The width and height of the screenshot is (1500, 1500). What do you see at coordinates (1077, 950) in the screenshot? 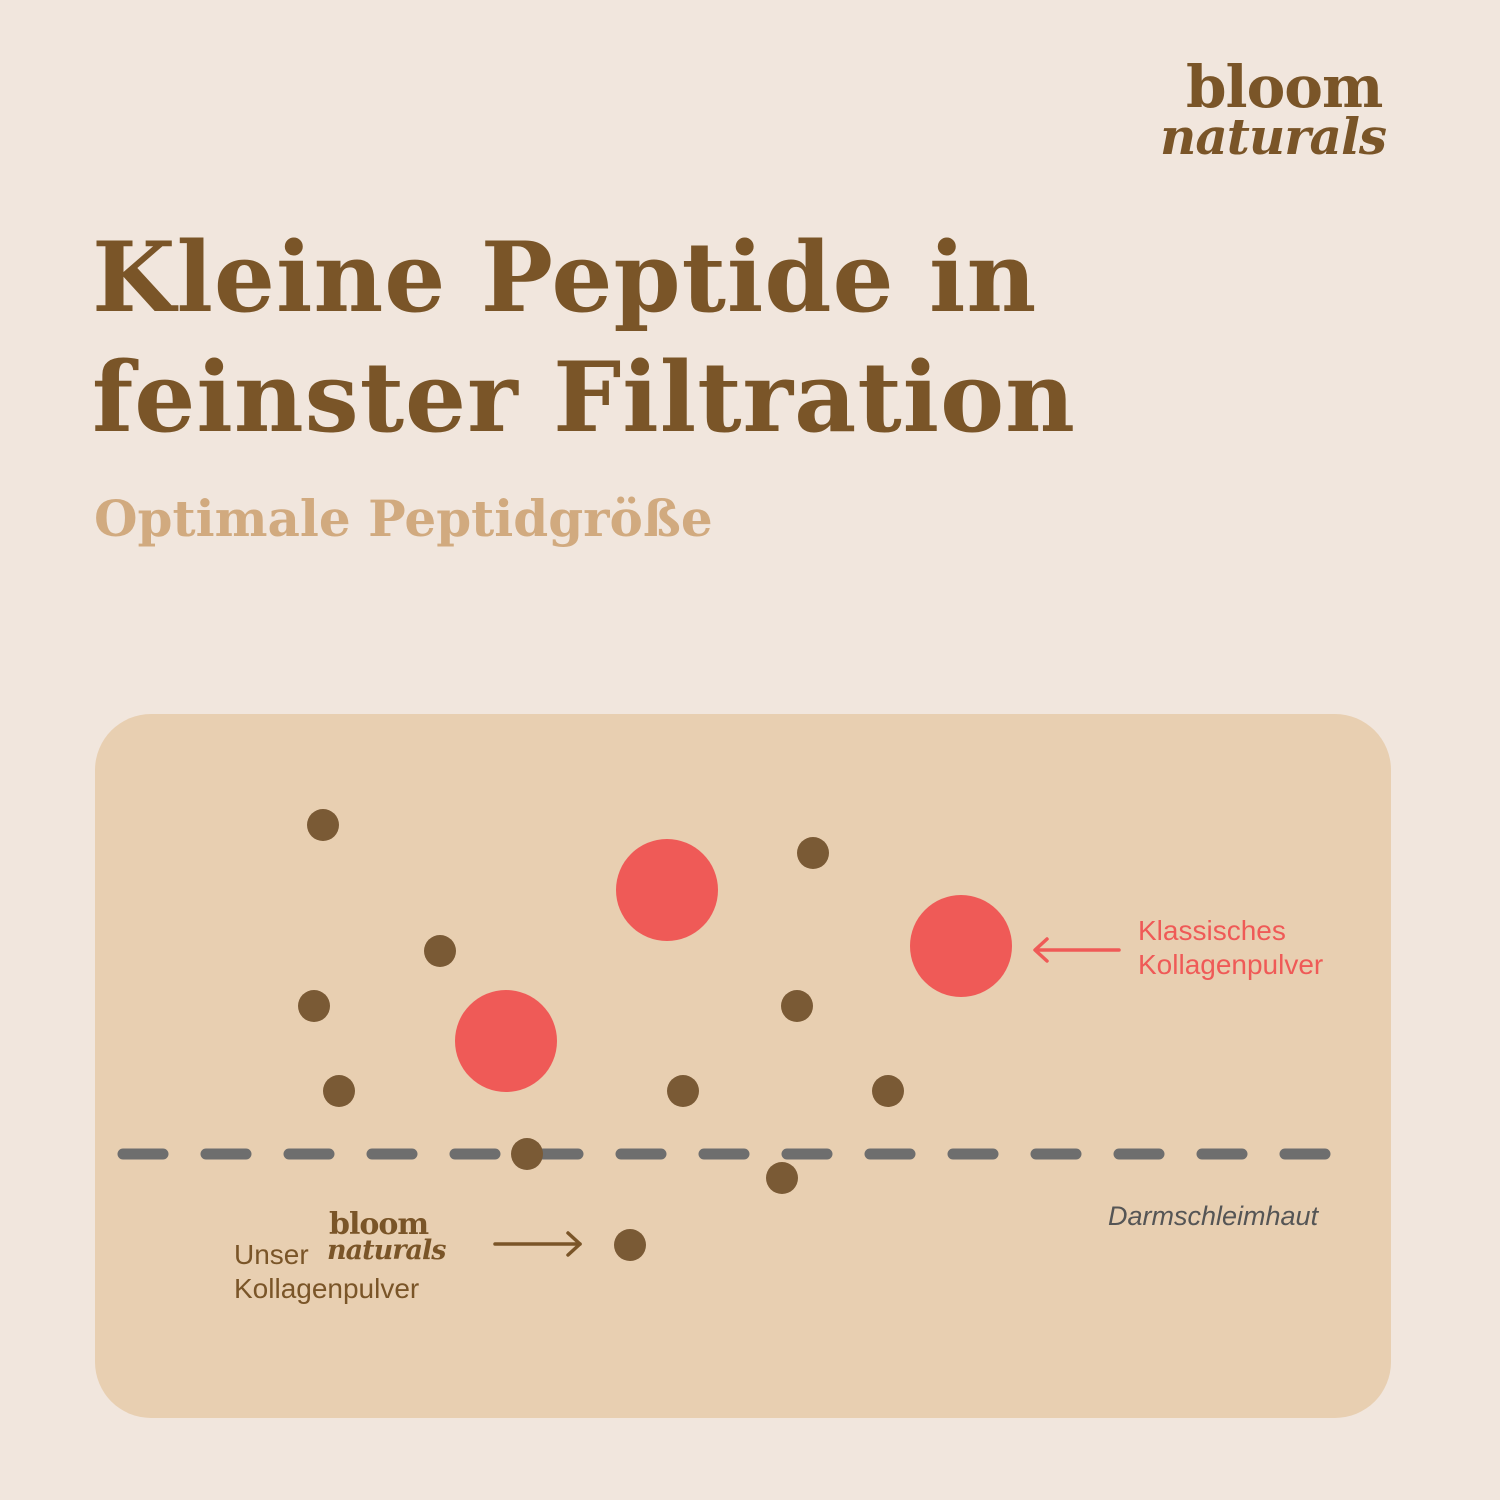
I see `arrow-classic` at bounding box center [1077, 950].